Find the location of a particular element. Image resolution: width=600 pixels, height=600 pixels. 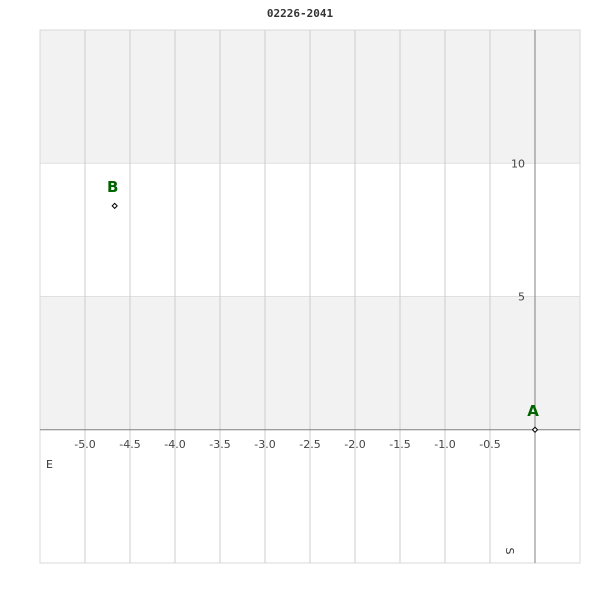

x-tick-label: -3.5 is located at coordinates (219, 444).